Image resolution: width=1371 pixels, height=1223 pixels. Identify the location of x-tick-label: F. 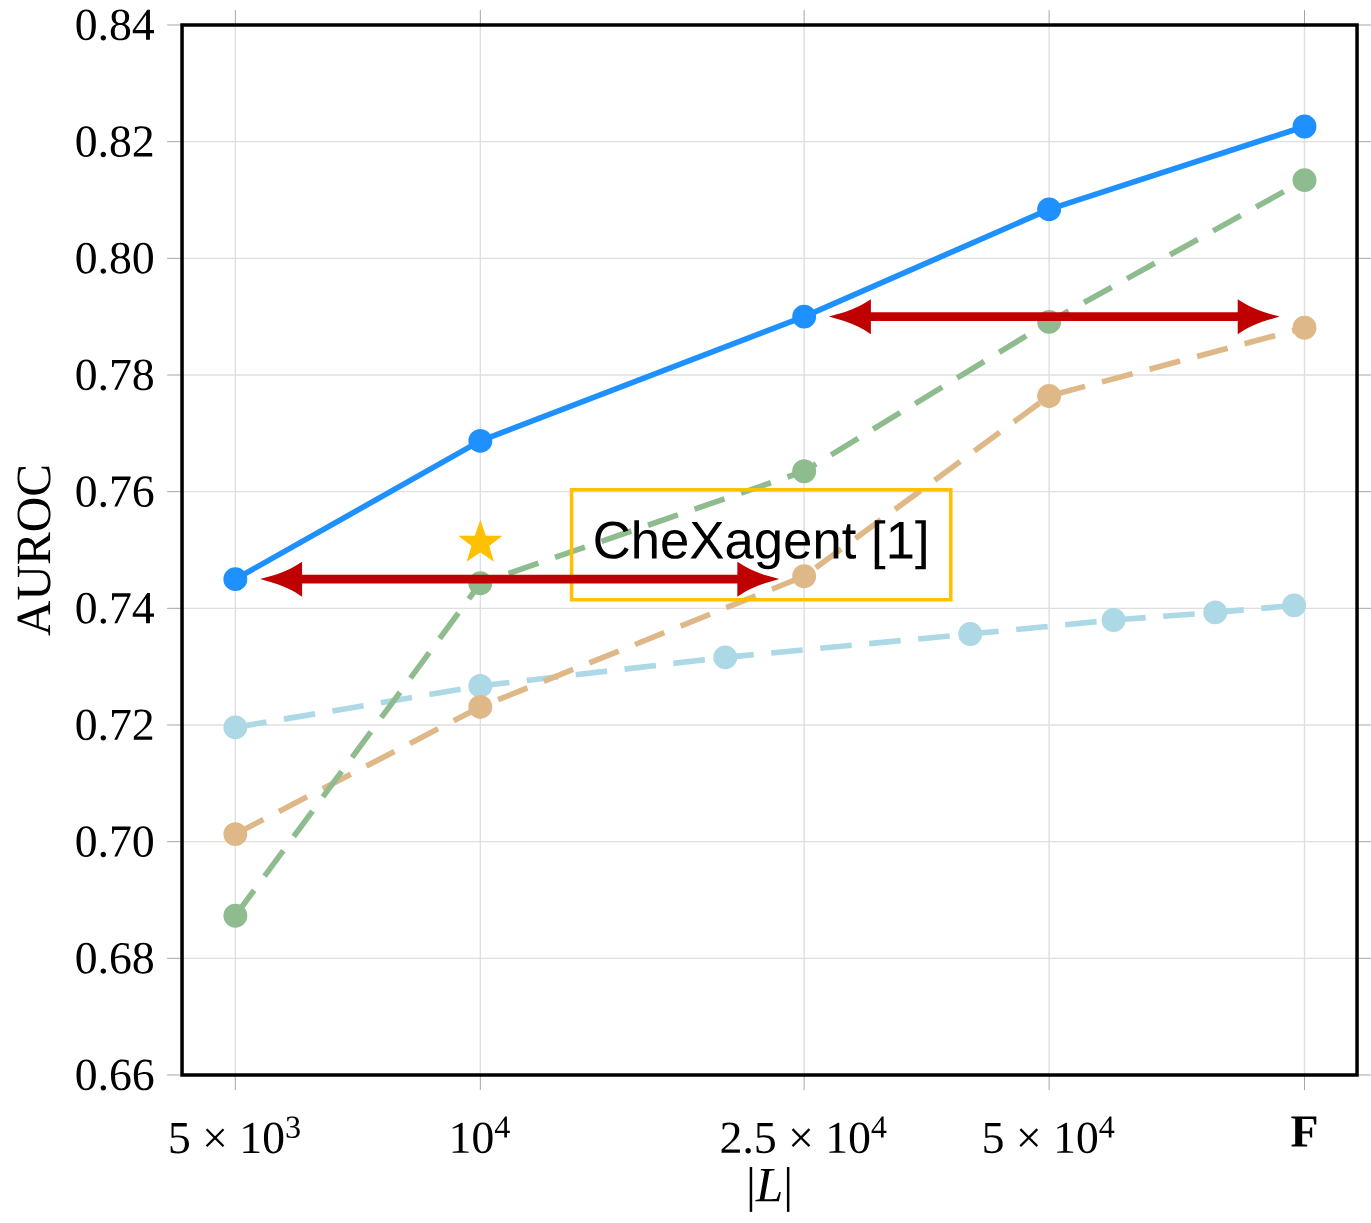
(1304, 1131).